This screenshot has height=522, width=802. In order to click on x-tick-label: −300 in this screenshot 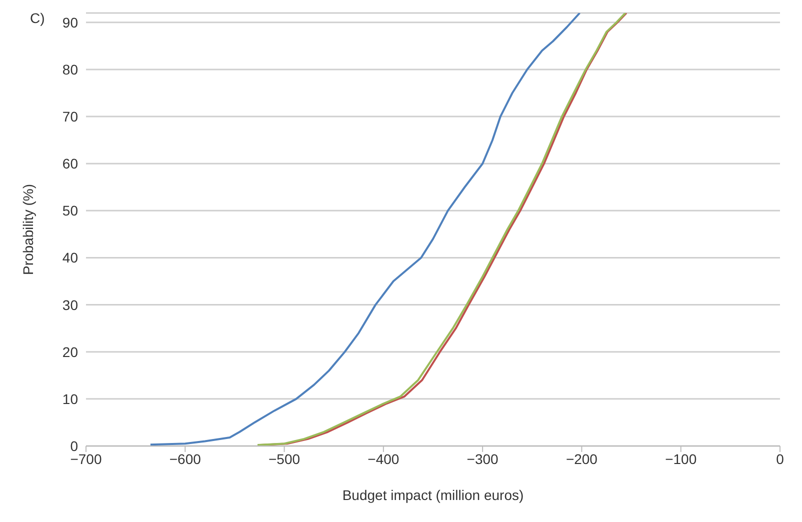, I will do `click(482, 458)`.